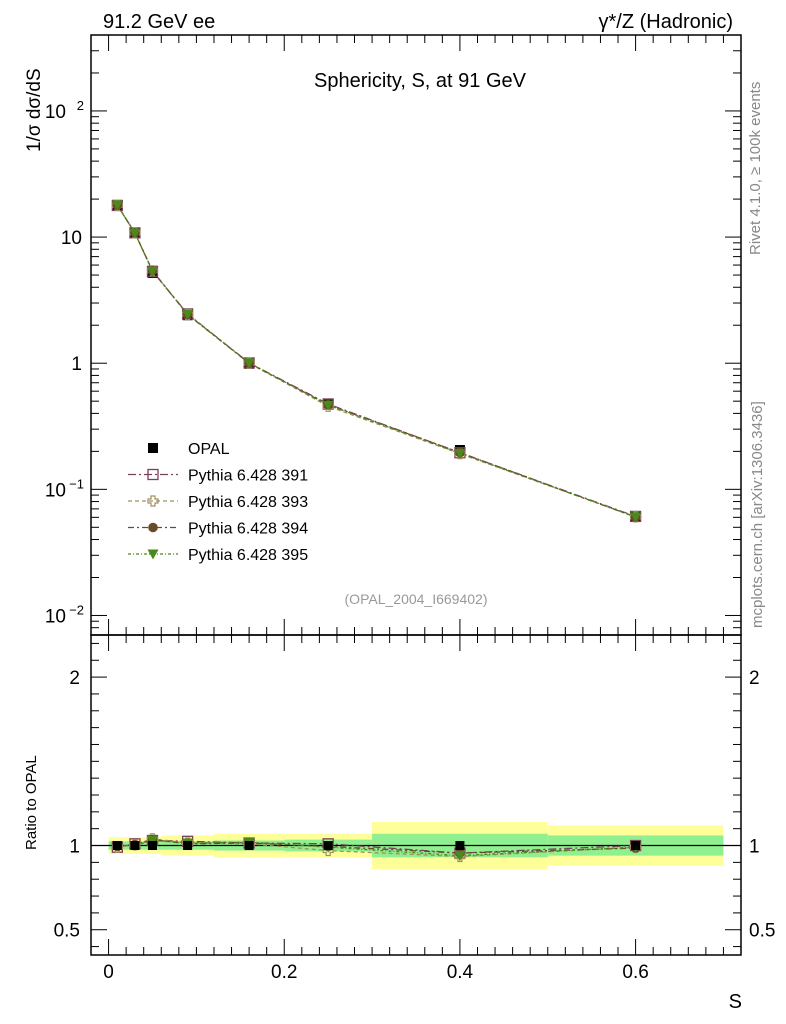 Image resolution: width=786 pixels, height=1024 pixels. I want to click on ratio-marks, so click(376, 848).